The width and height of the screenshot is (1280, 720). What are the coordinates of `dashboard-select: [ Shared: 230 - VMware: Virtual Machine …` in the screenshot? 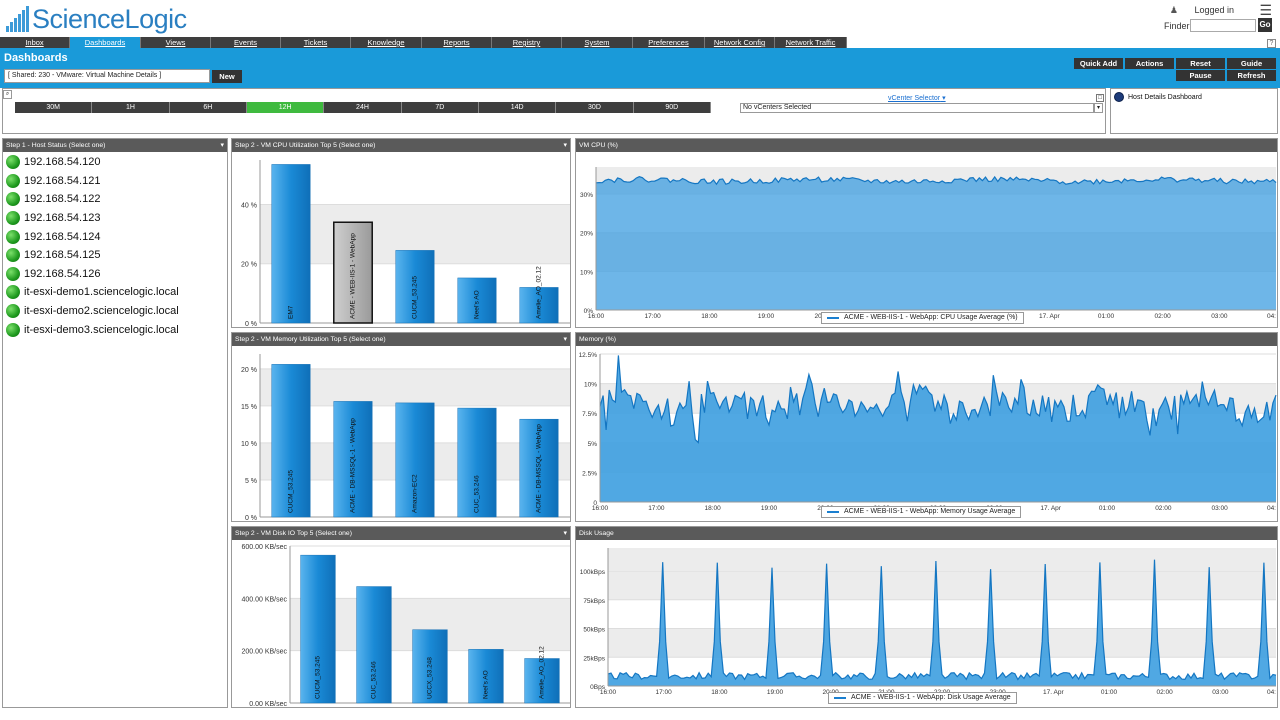 It's located at (107, 76).